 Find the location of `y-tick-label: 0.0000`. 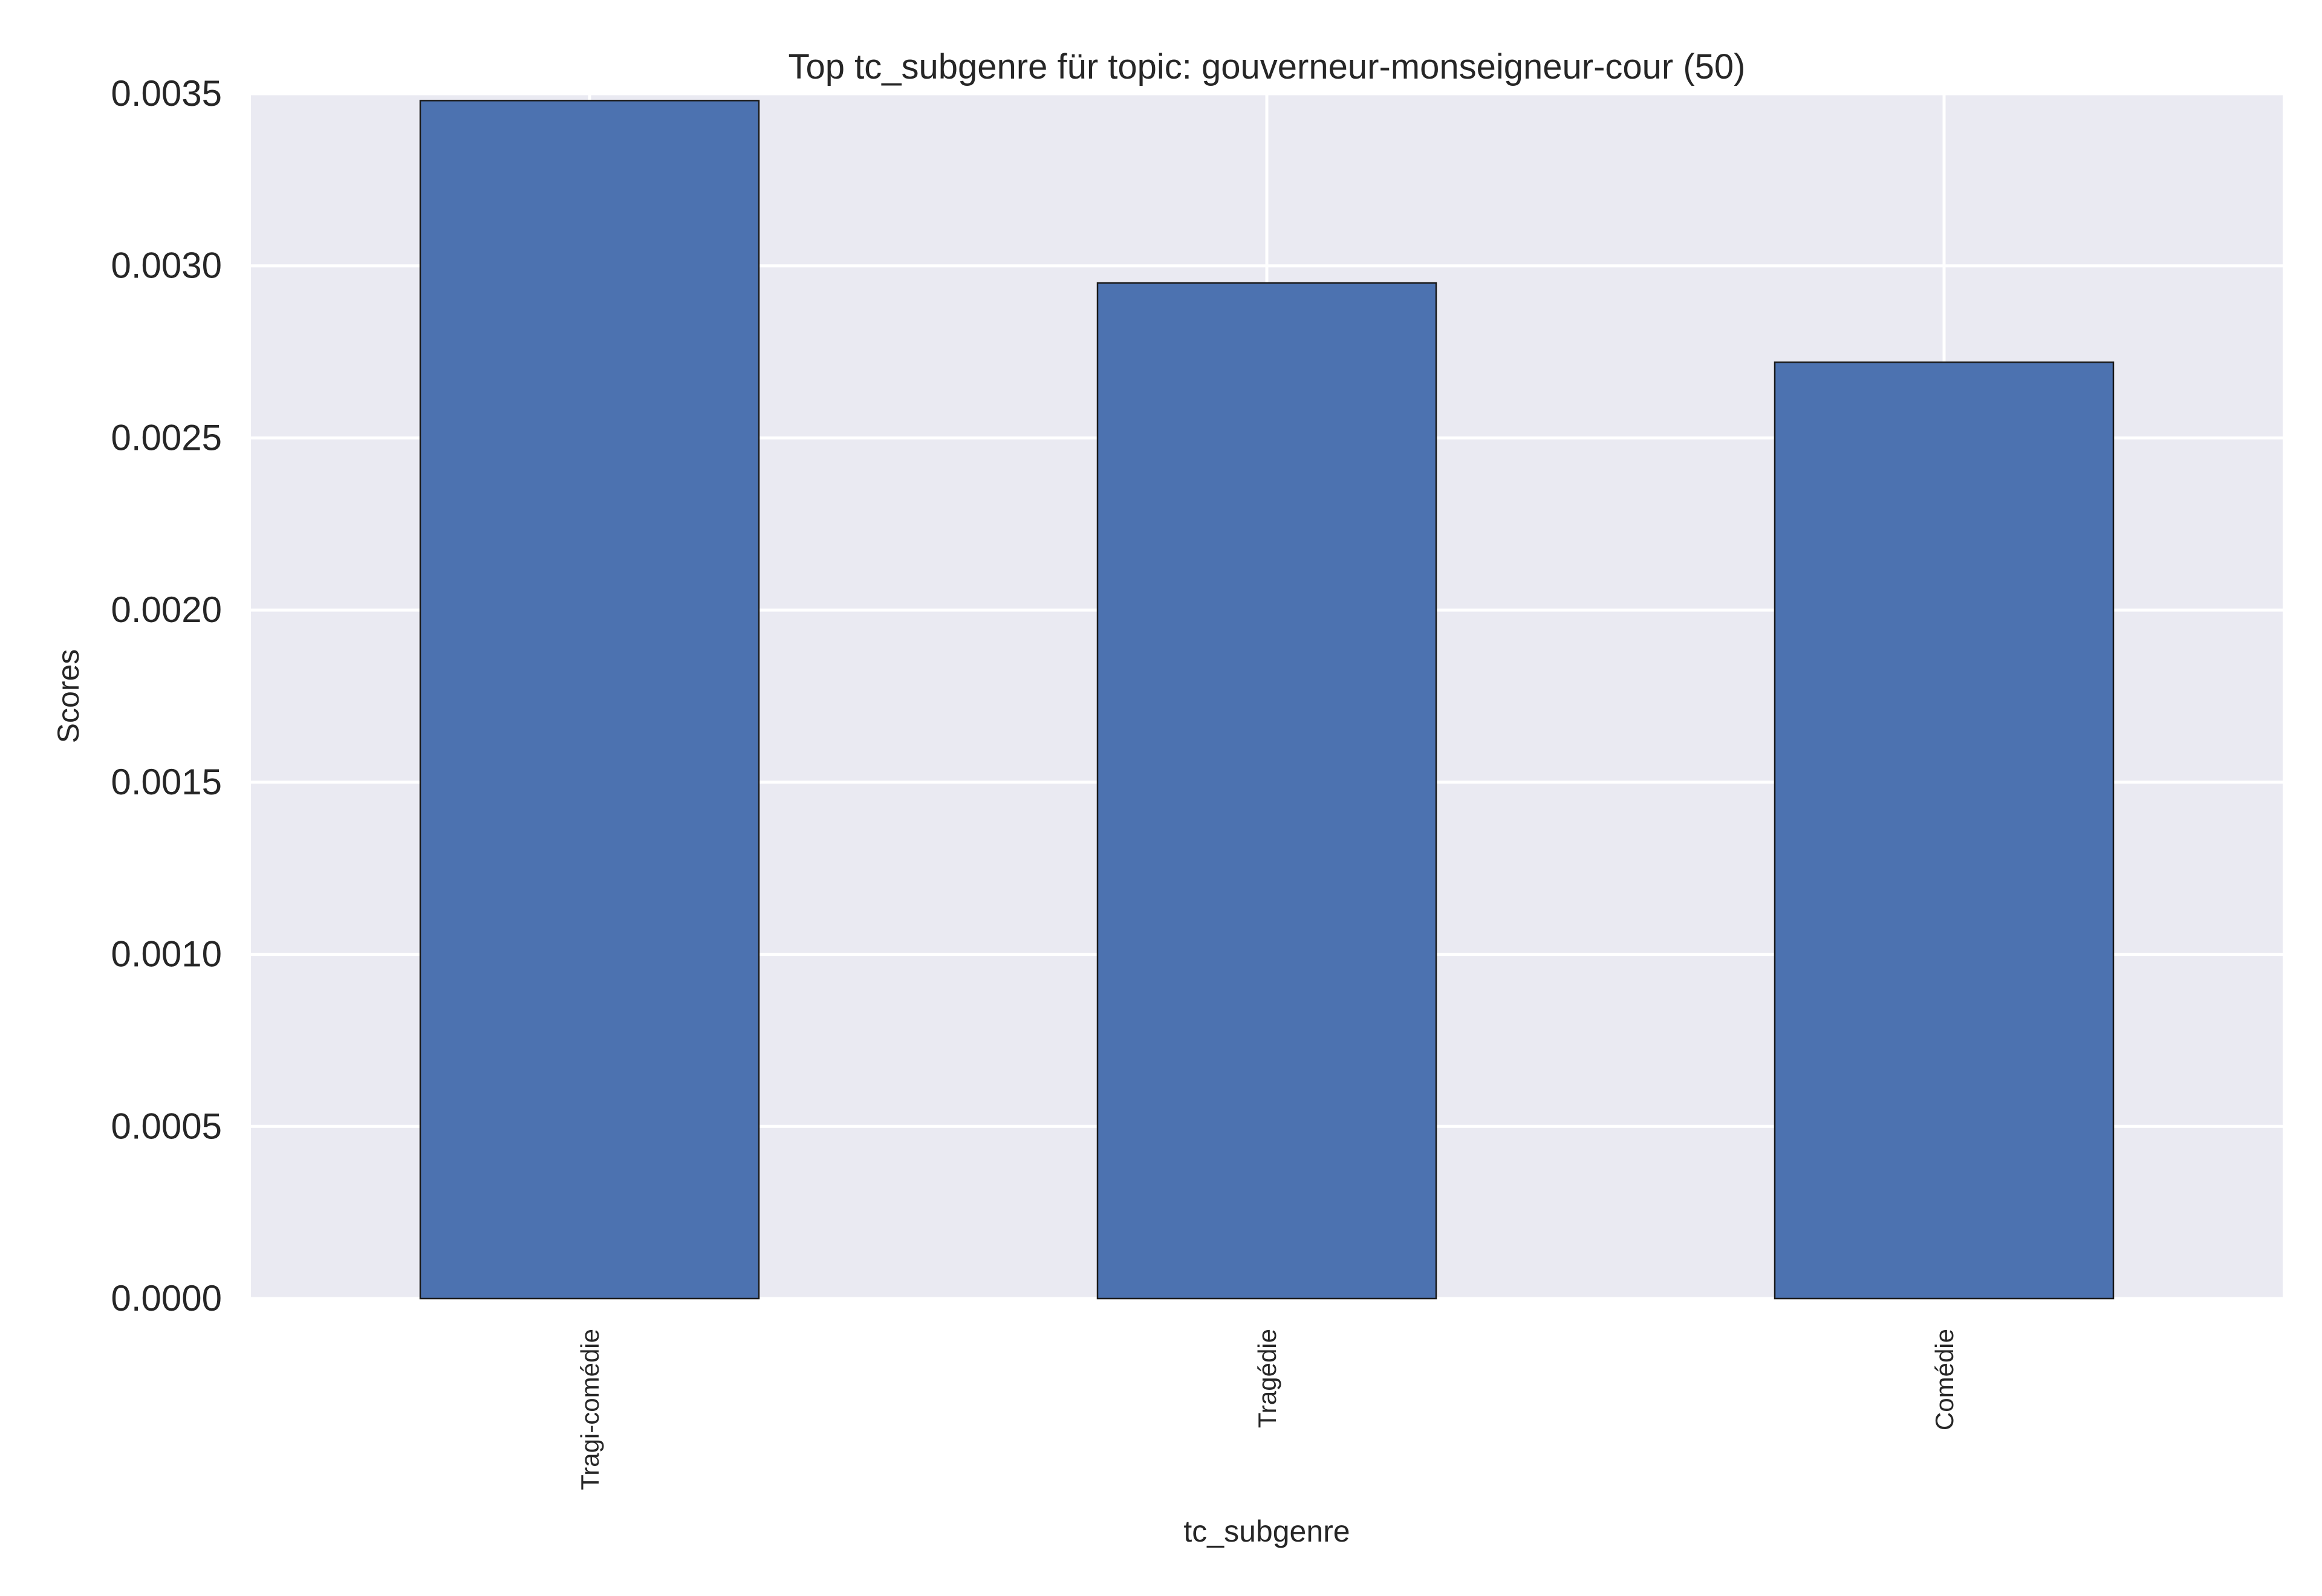

y-tick-label: 0.0000 is located at coordinates (166, 1298).